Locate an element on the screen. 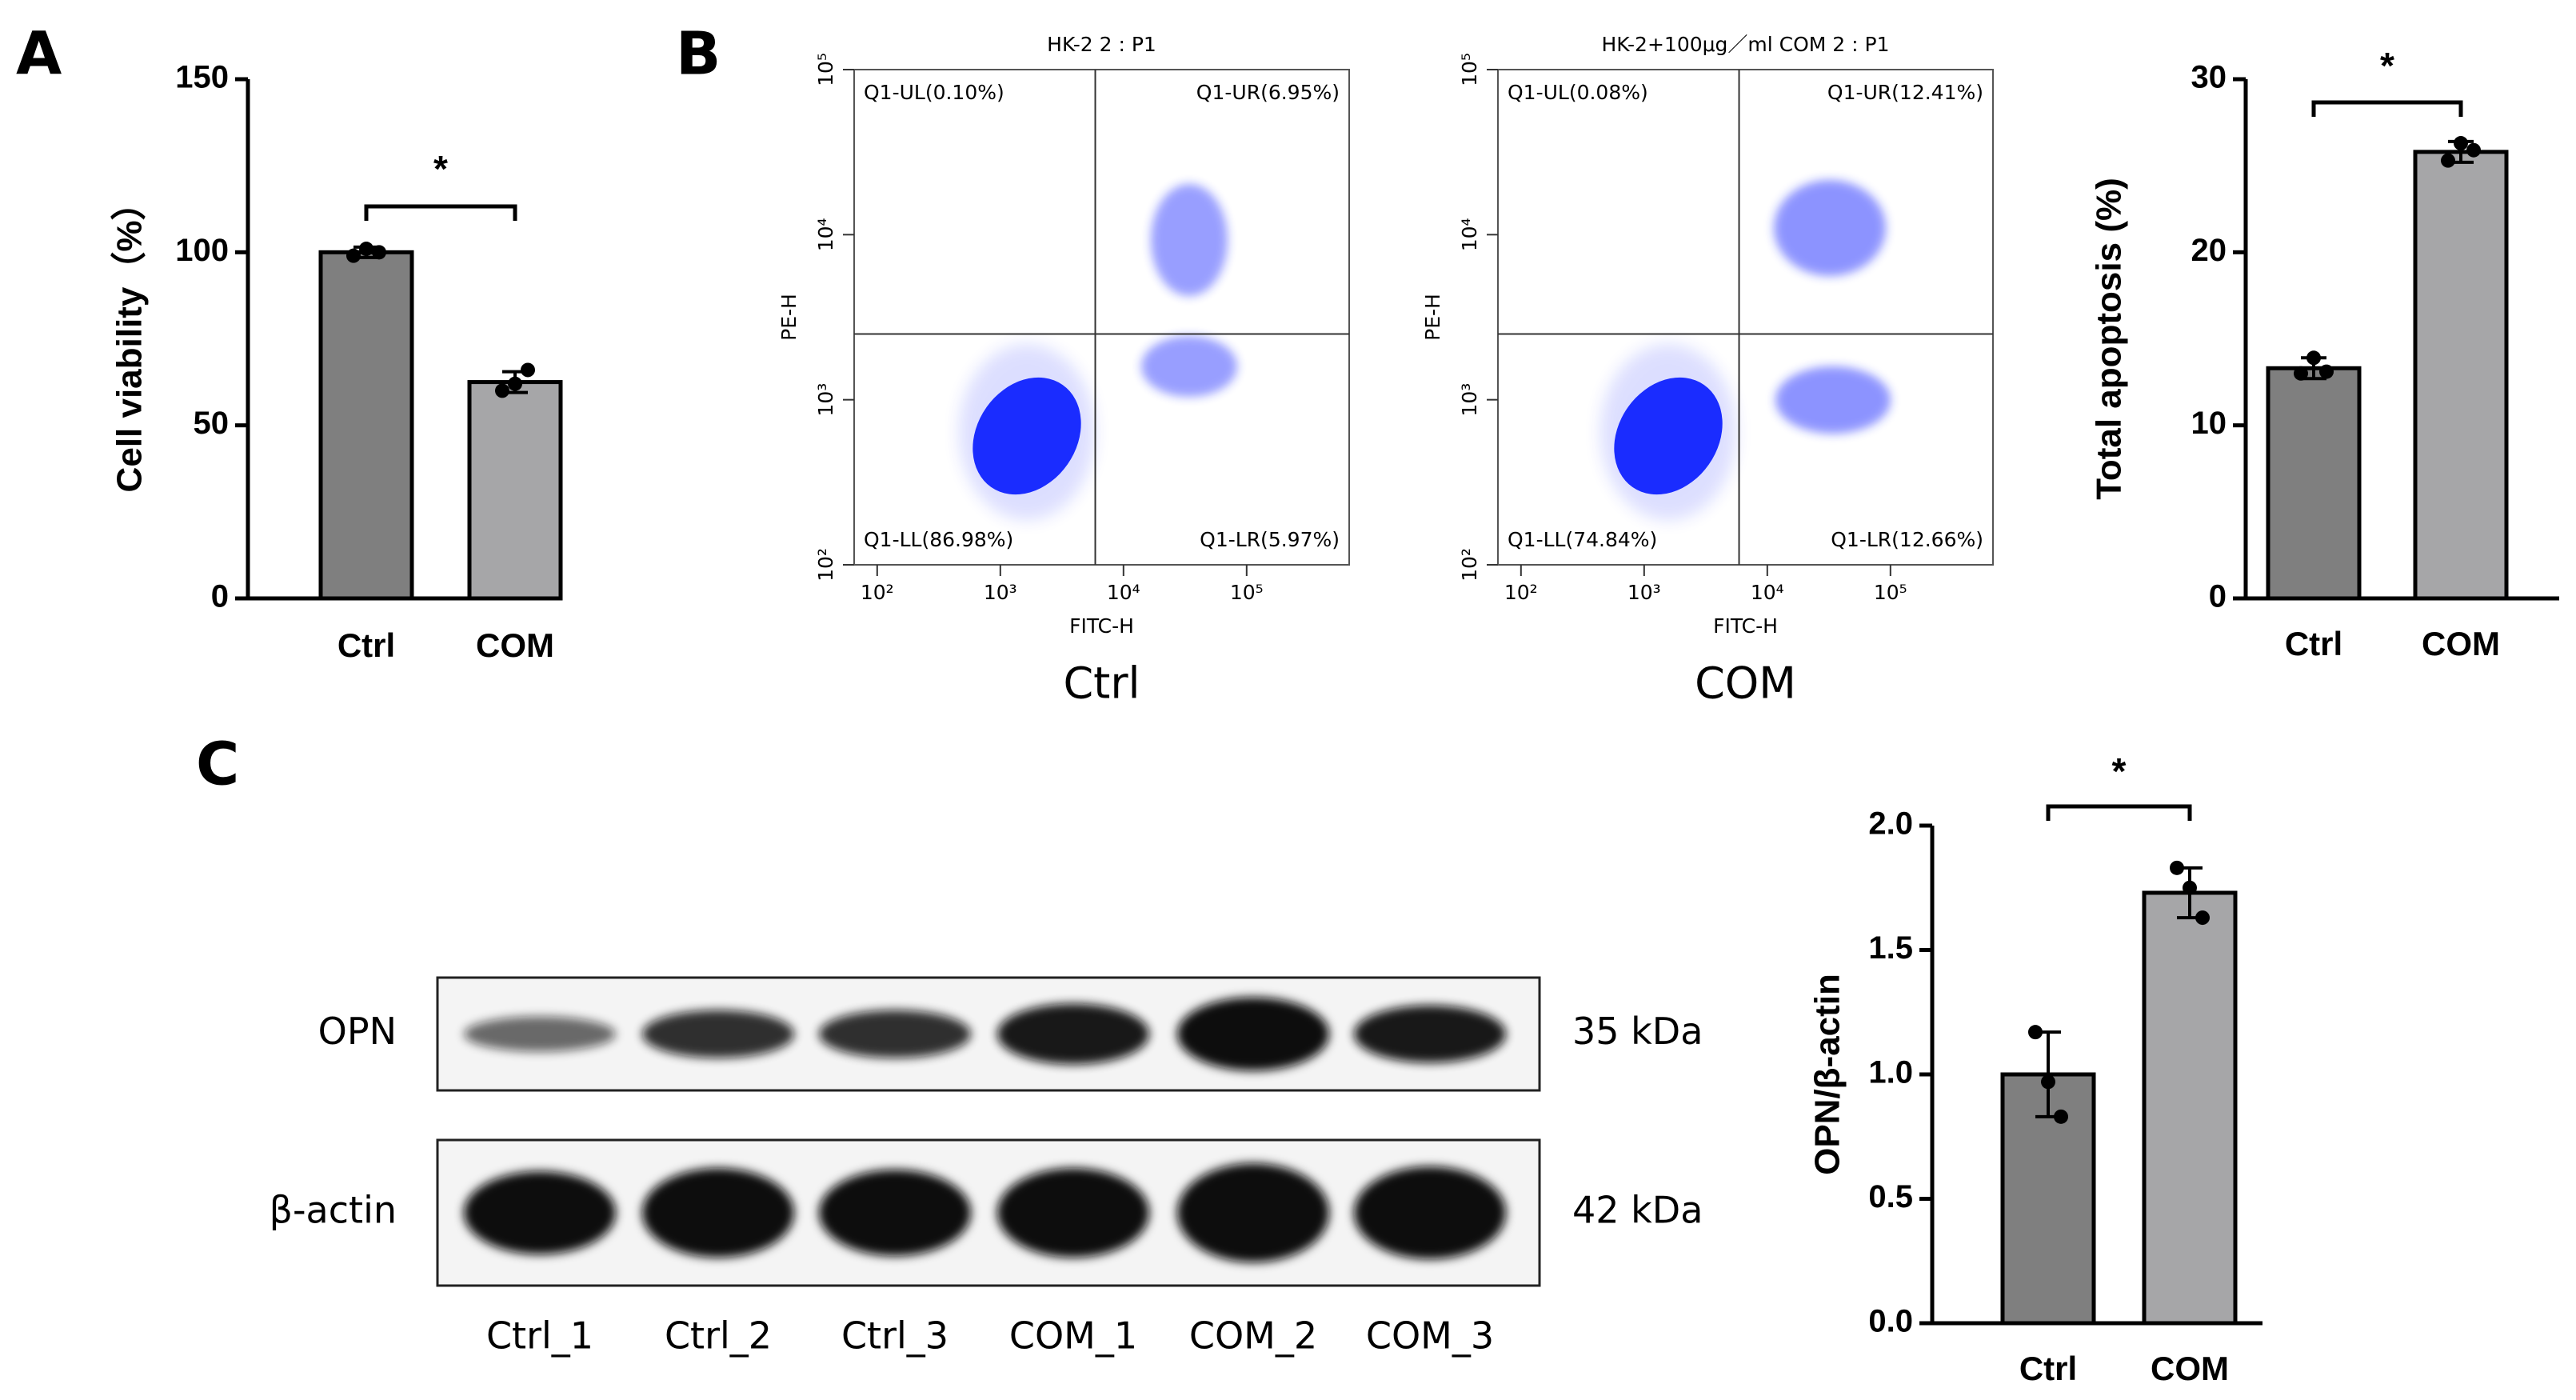  plot-title: HK-2+100μg／ml COM 2 : P1 is located at coordinates (1745, 44).